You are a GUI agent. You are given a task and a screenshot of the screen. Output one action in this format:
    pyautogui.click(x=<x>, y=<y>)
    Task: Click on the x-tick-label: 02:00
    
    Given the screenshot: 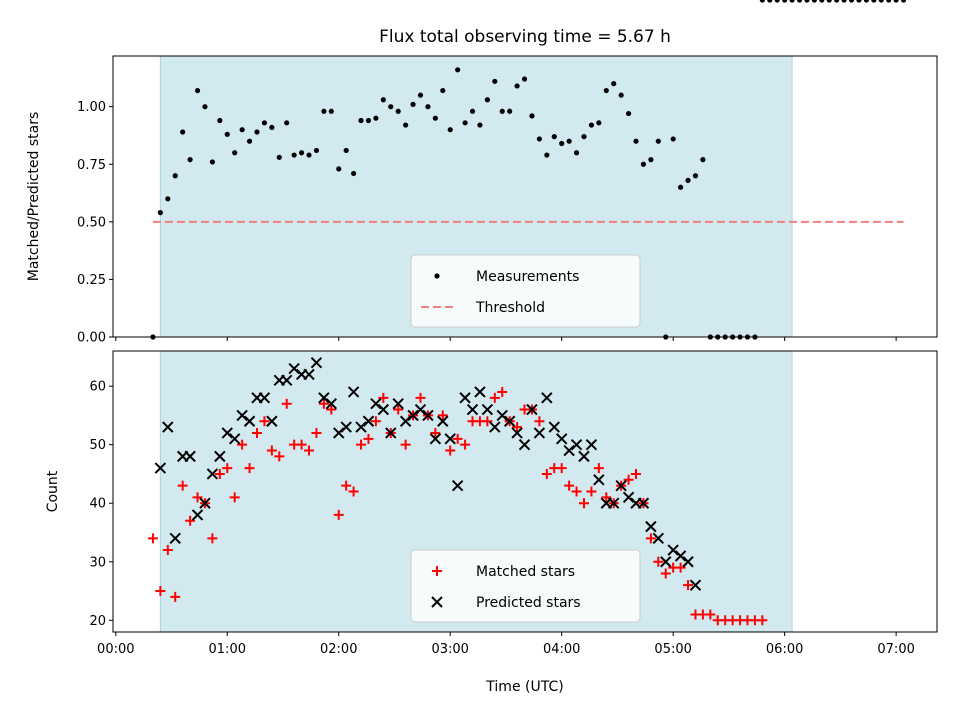 What is the action you would take?
    pyautogui.click(x=338, y=649)
    